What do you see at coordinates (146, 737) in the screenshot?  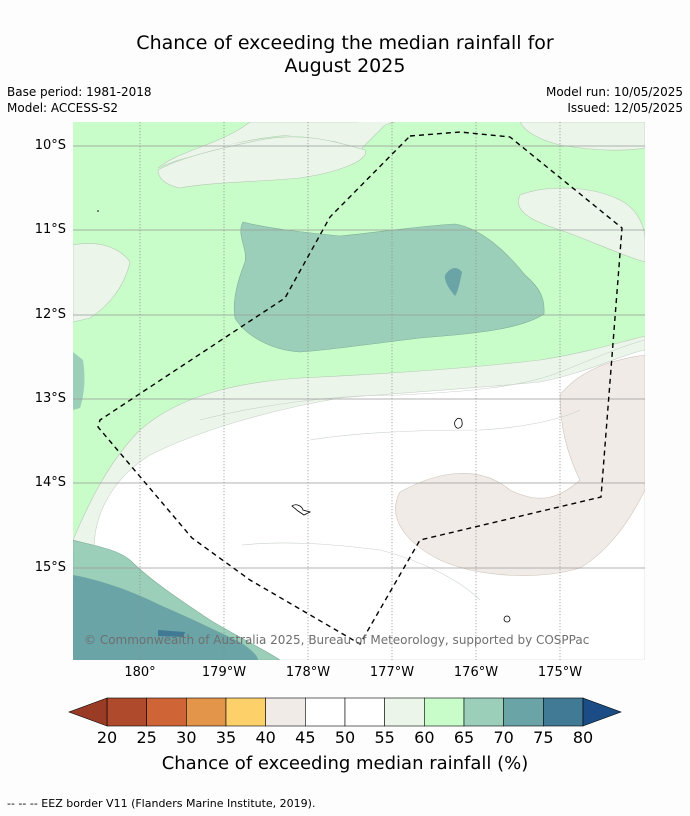 I see `colorbar-tick: 25` at bounding box center [146, 737].